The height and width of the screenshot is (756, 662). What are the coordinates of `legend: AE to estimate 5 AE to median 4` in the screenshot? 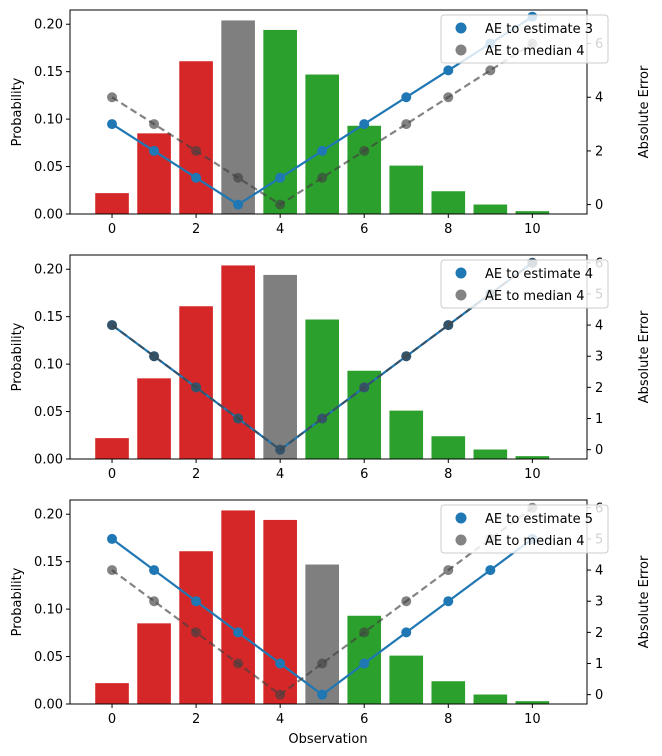 It's located at (524, 529).